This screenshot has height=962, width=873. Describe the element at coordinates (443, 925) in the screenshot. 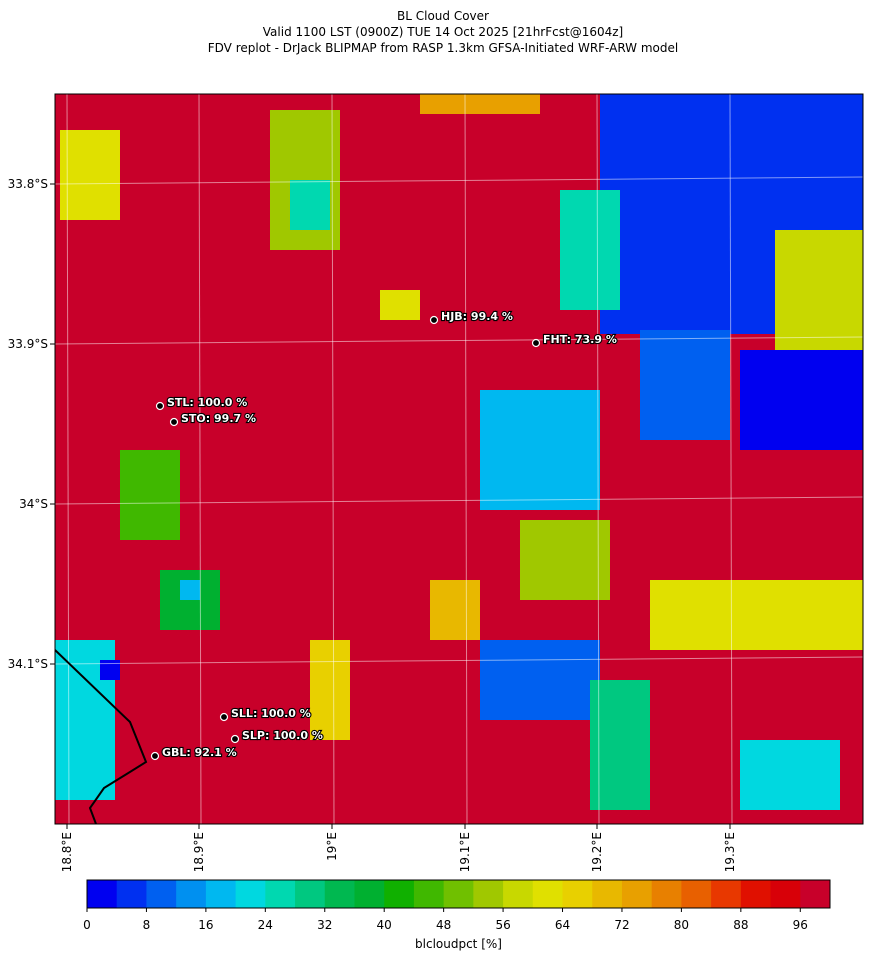

I see `colorbar-tick-label: 48` at that location.